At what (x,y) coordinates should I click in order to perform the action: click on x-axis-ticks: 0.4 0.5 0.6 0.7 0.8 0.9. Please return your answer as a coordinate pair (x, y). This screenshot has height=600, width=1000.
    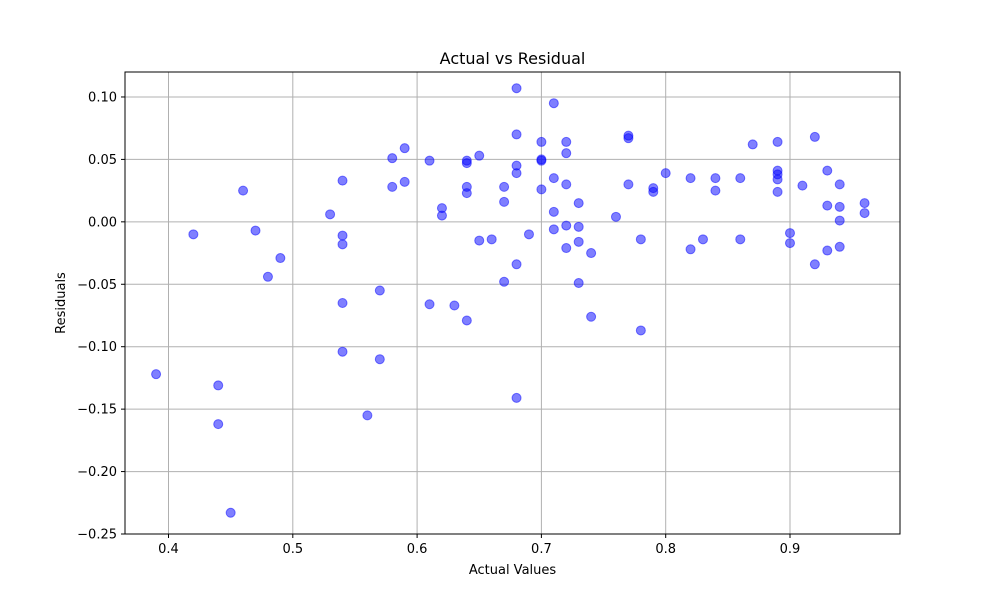
    Looking at the image, I should click on (479, 545).